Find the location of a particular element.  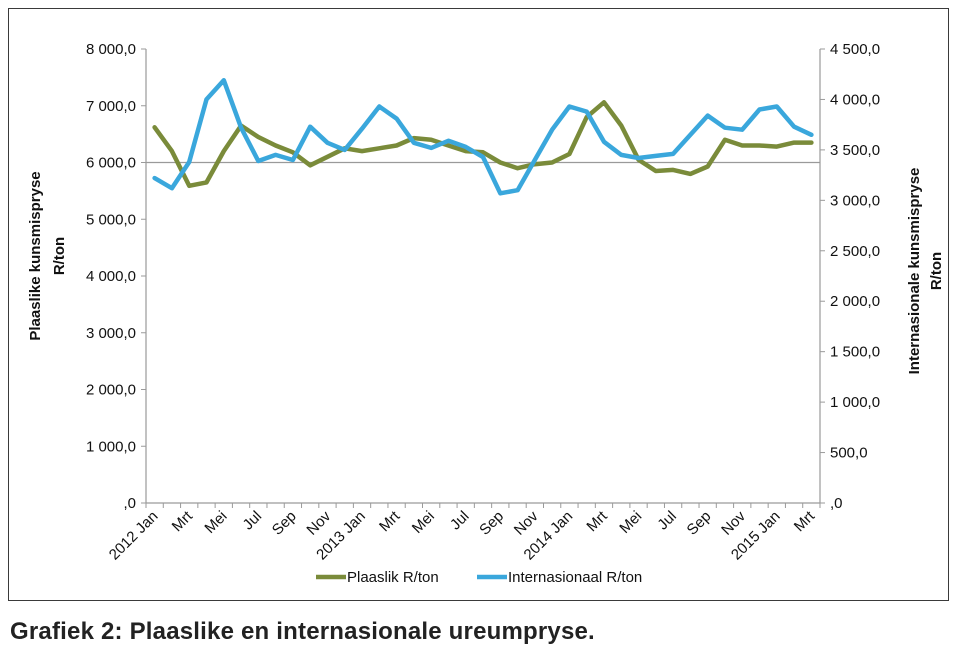

right-tick-label: 3 500,0 is located at coordinates (855, 150).